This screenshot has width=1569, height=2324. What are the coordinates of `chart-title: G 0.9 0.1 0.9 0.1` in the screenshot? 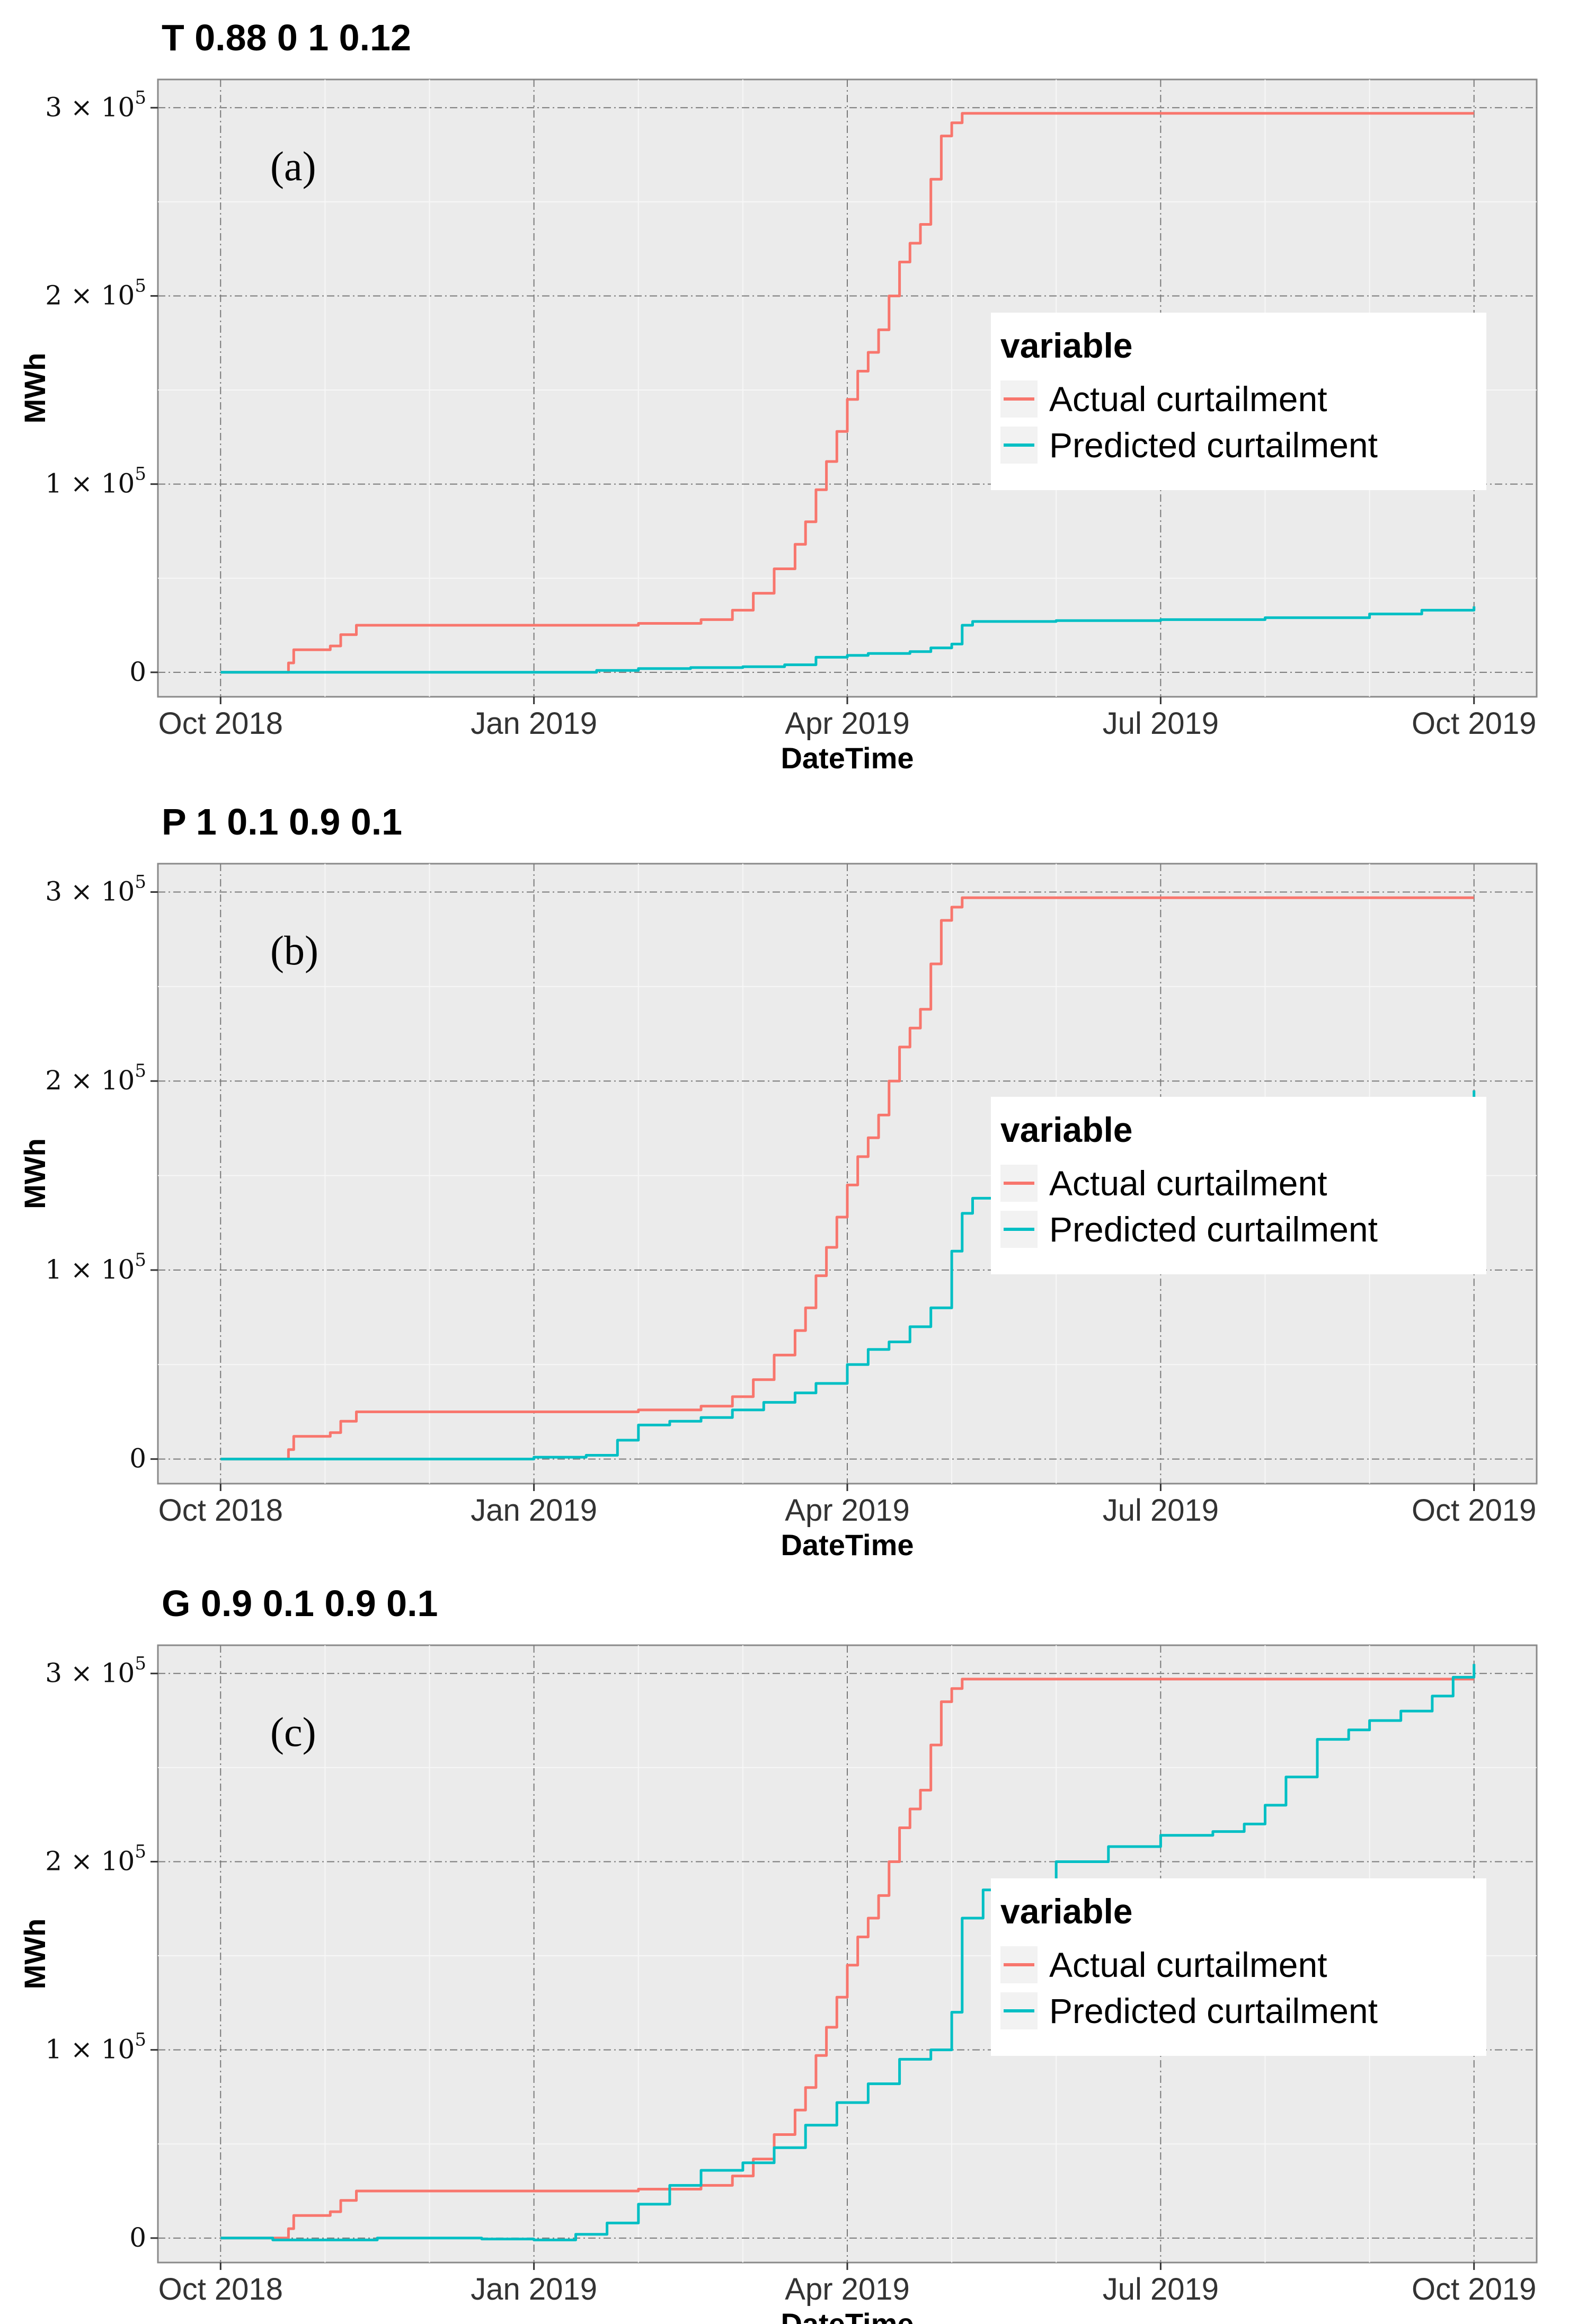 It's located at (300, 1604).